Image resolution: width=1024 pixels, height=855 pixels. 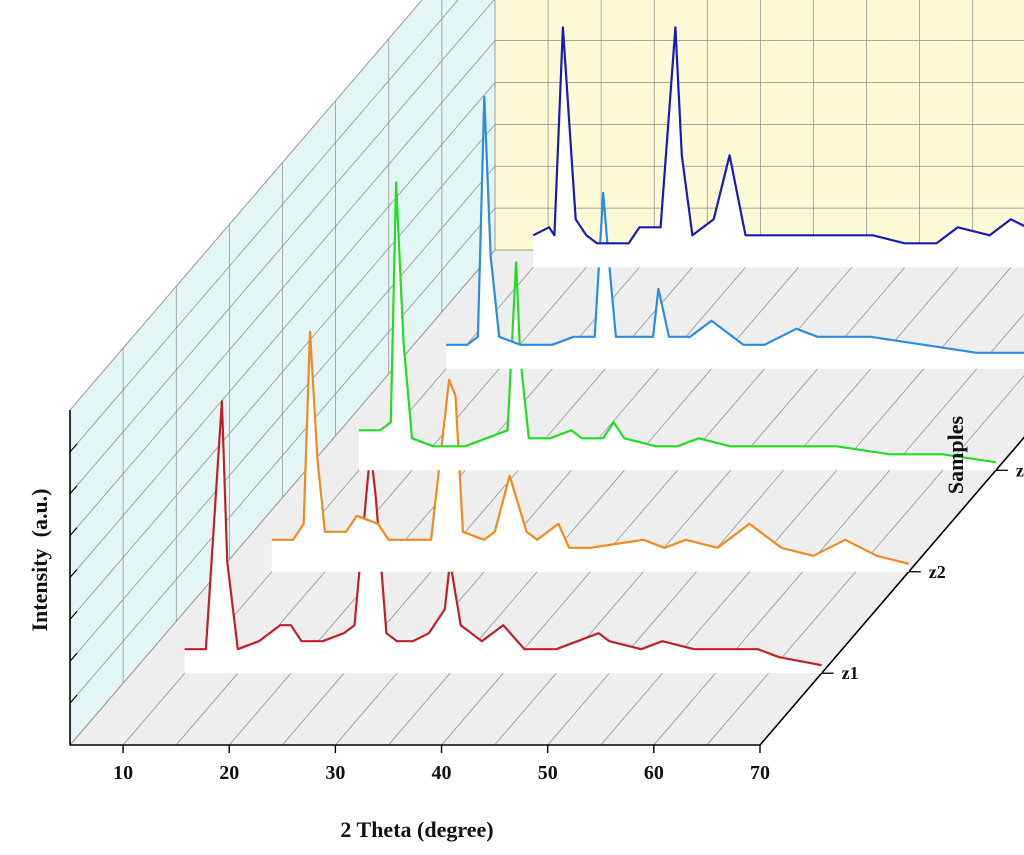 I want to click on y-axis-title: Intensity (a.u.), so click(x=39, y=559).